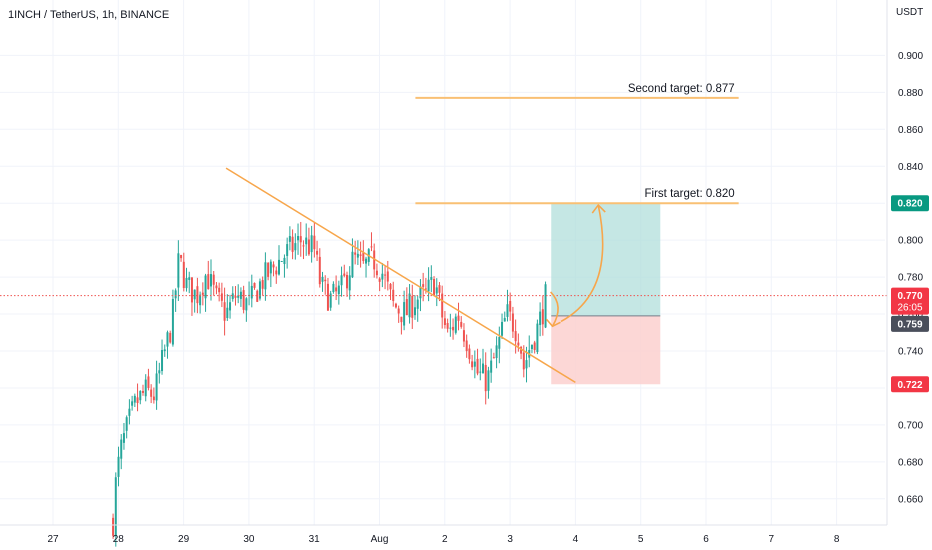 Image resolution: width=932 pixels, height=550 pixels. What do you see at coordinates (910, 278) in the screenshot?
I see `y-tick-label: 0.780` at bounding box center [910, 278].